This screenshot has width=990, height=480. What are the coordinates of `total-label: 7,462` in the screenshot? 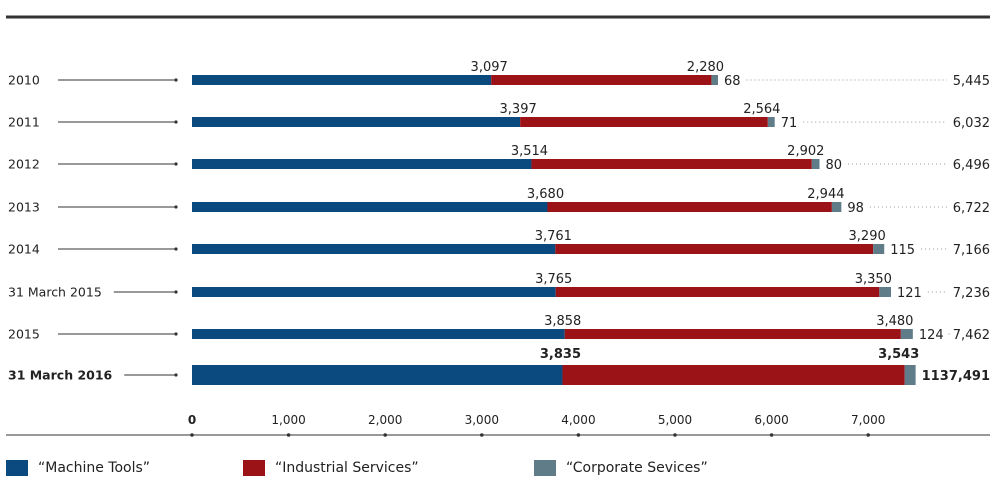 It's located at (971, 335).